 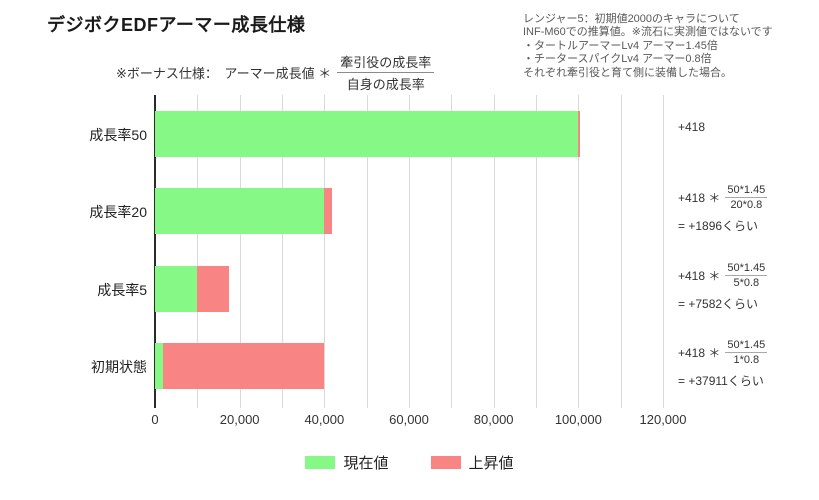 I want to click on page-title: デジボクEDFアーマー成長仕様, so click(x=176, y=25).